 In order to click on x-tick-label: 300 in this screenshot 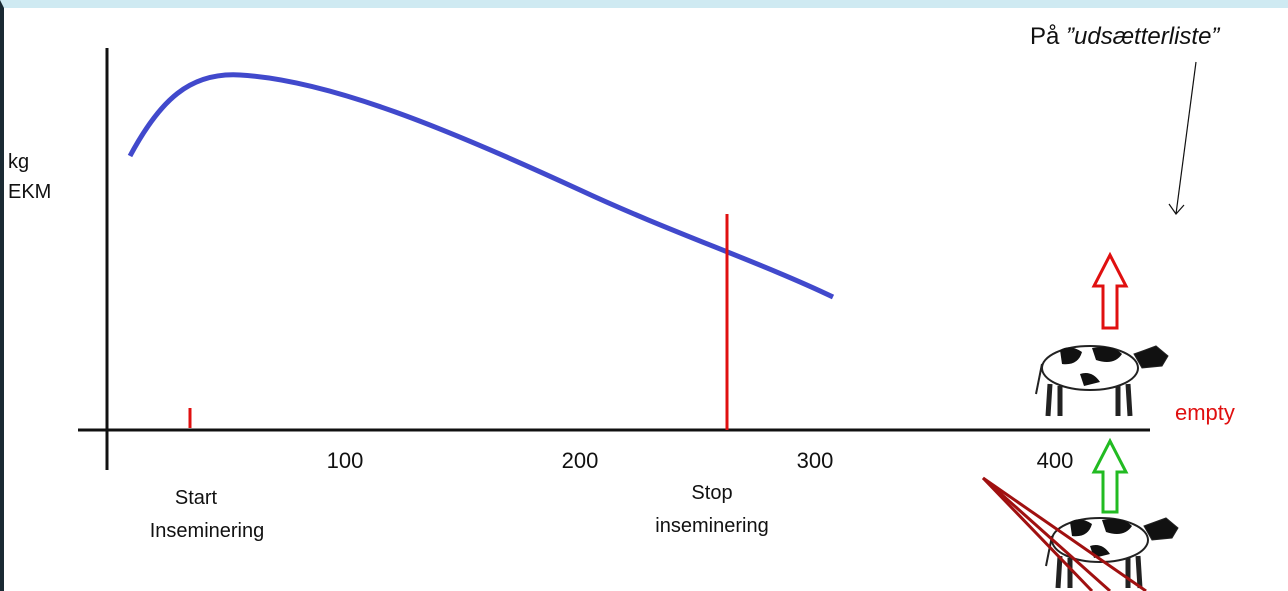, I will do `click(815, 460)`.